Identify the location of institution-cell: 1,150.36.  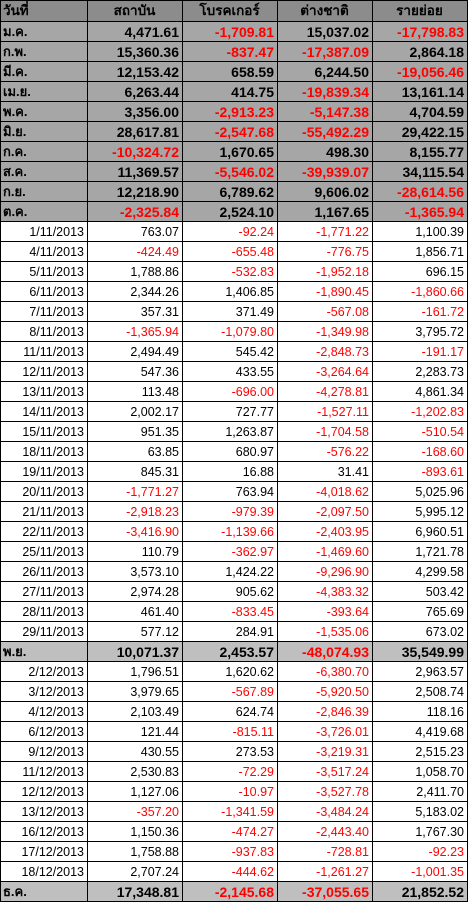
(135, 832).